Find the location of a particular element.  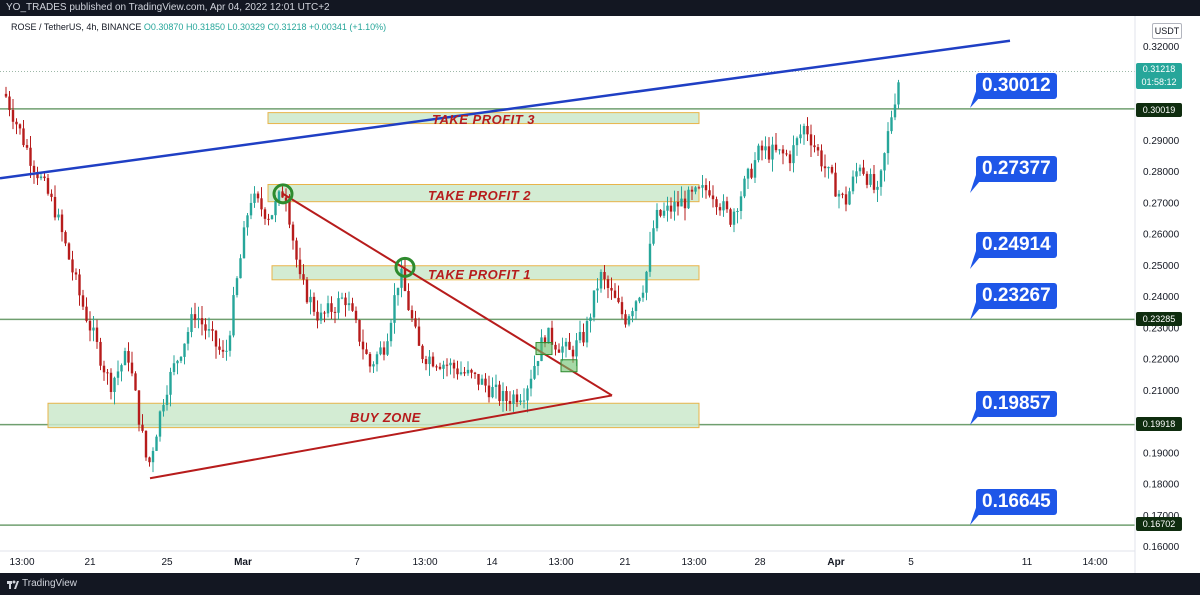

x-tick-label: 13:00 is located at coordinates (693, 562).